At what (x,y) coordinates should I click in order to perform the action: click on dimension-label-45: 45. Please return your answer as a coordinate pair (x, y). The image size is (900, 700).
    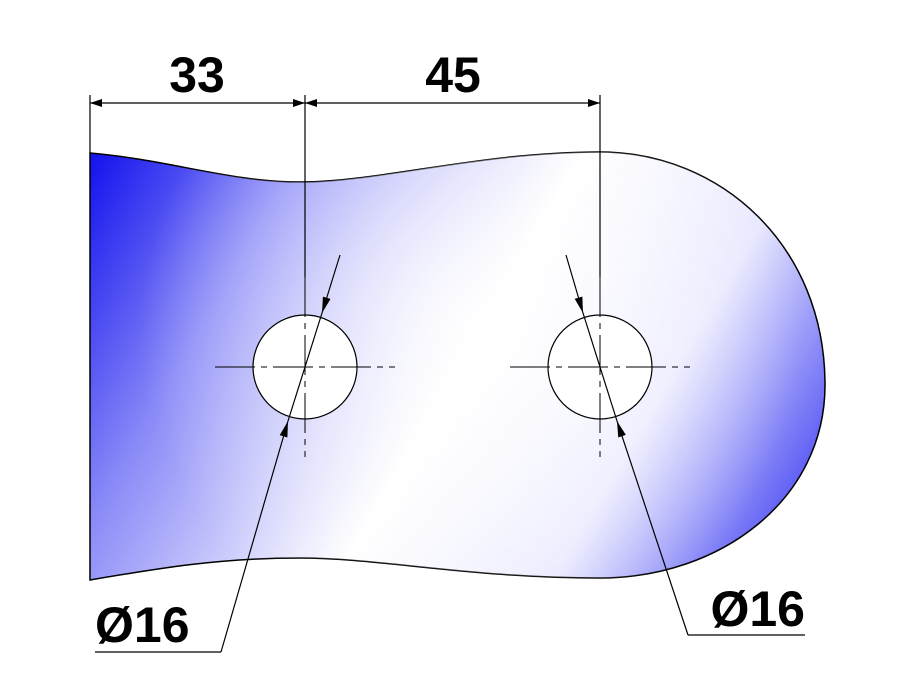
    Looking at the image, I should click on (453, 75).